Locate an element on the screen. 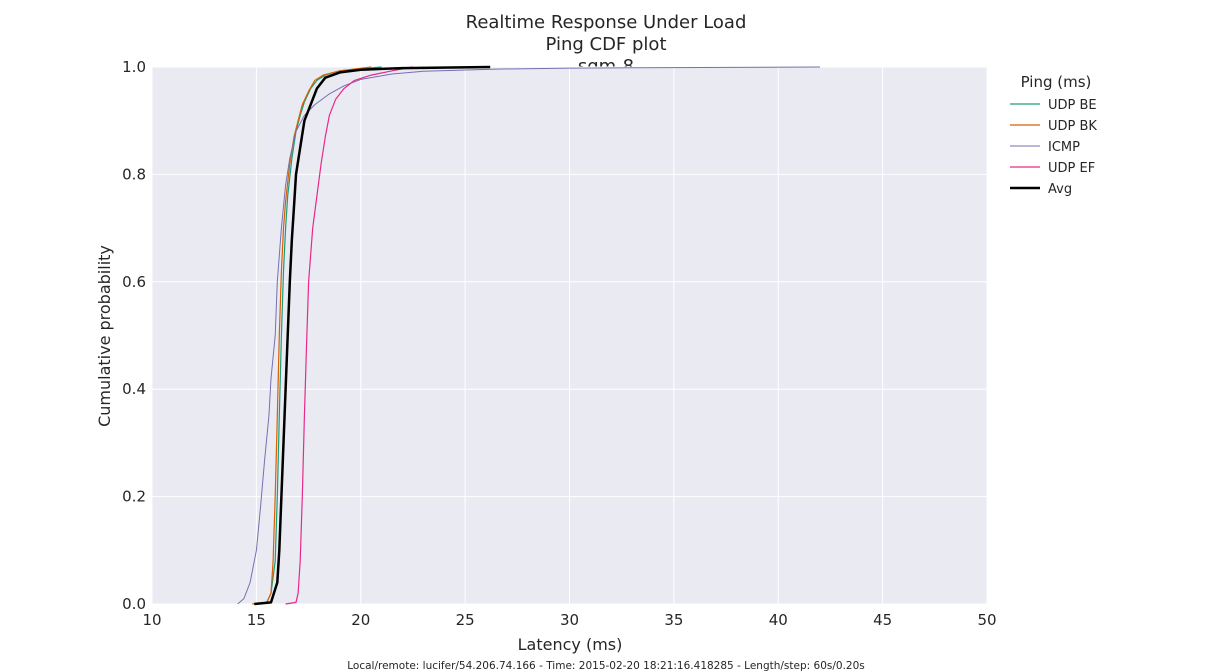 This screenshot has width=1211, height=672. x-tick-label: 50 is located at coordinates (986, 620).